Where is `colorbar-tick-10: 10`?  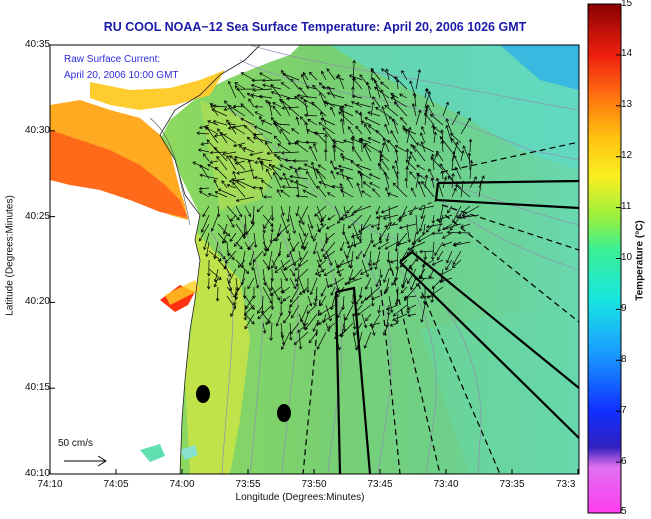
colorbar-tick-10: 10 is located at coordinates (627, 257).